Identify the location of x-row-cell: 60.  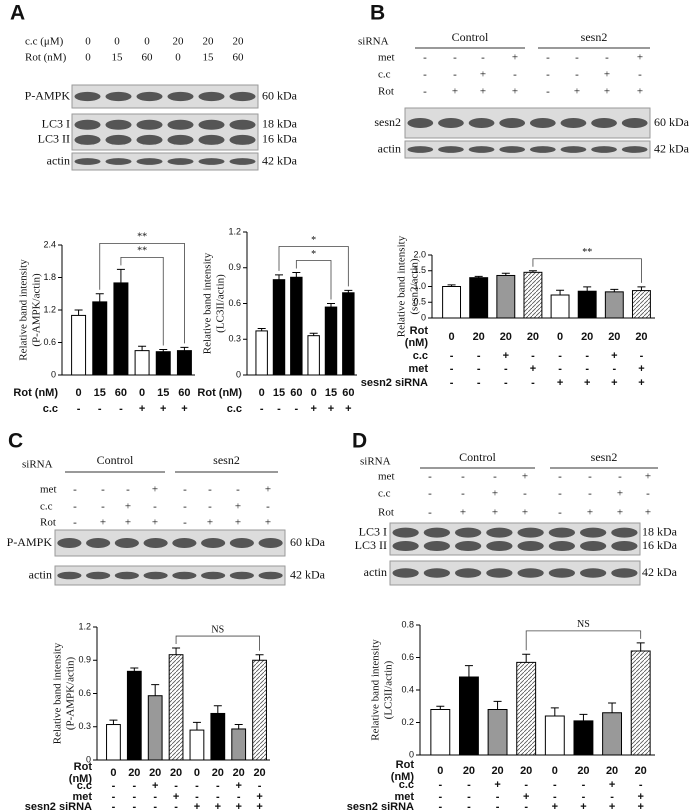
(184, 393).